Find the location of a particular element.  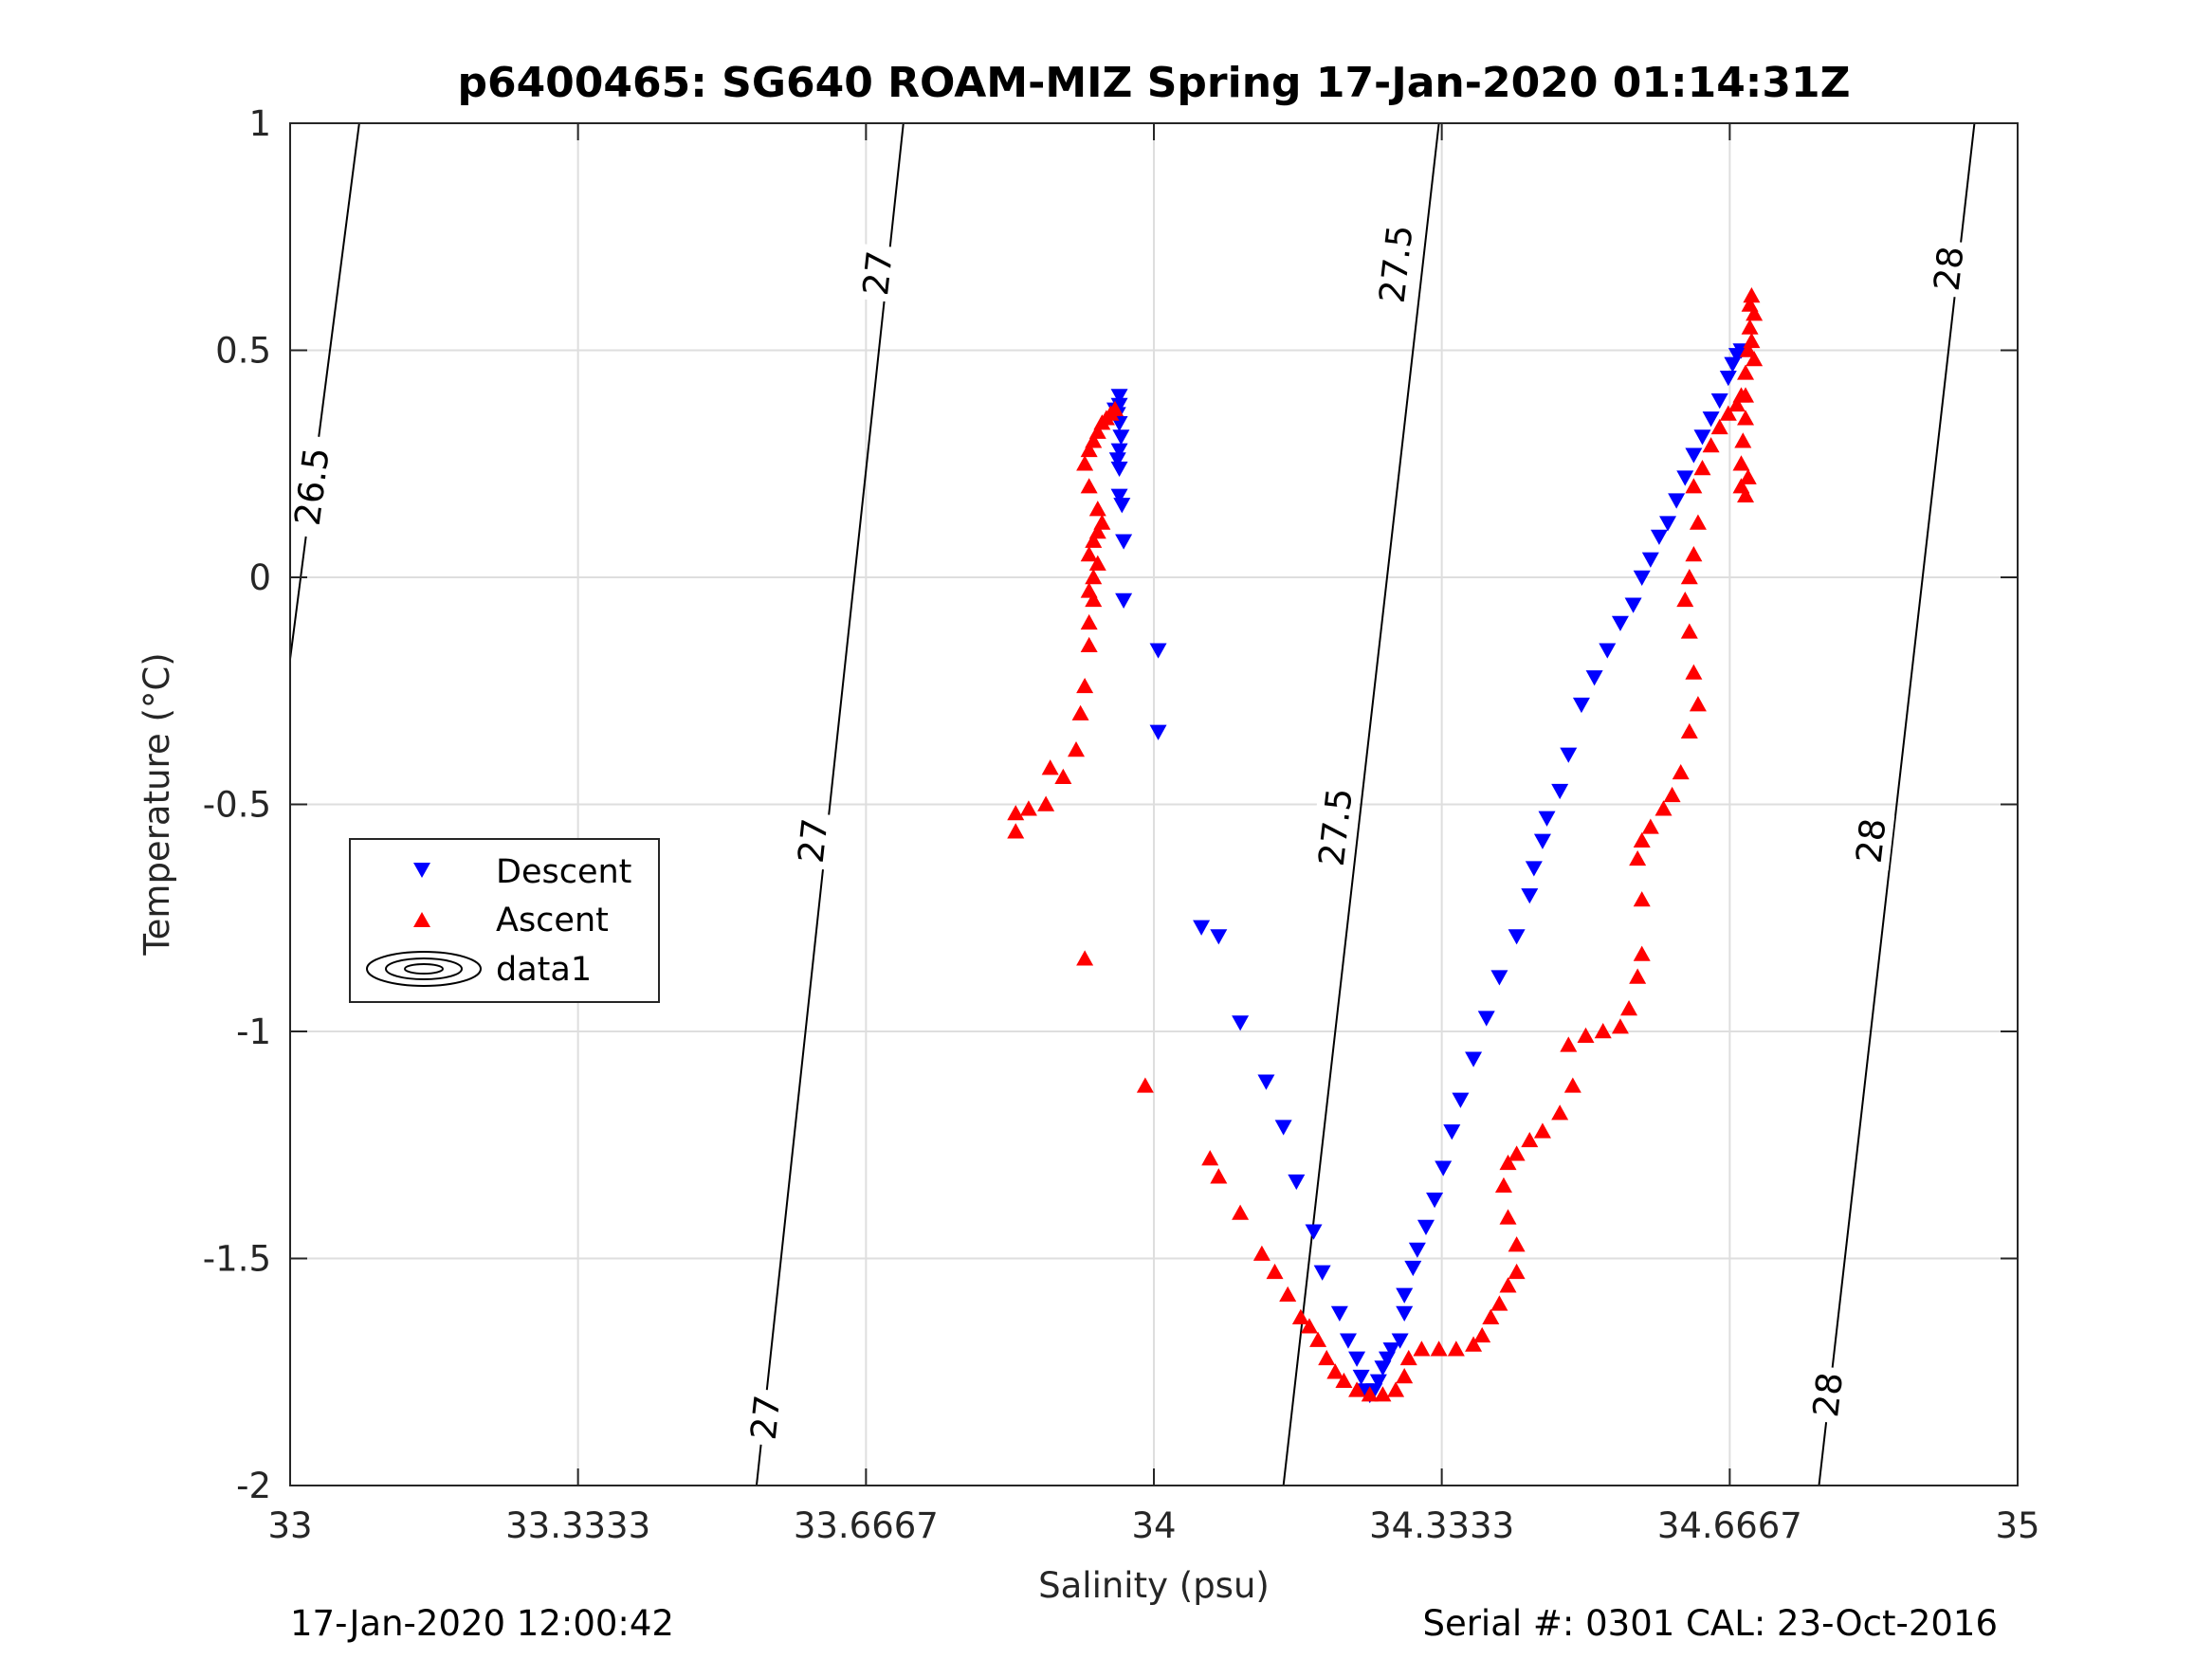

y-tick-label: 1 is located at coordinates (259, 123).